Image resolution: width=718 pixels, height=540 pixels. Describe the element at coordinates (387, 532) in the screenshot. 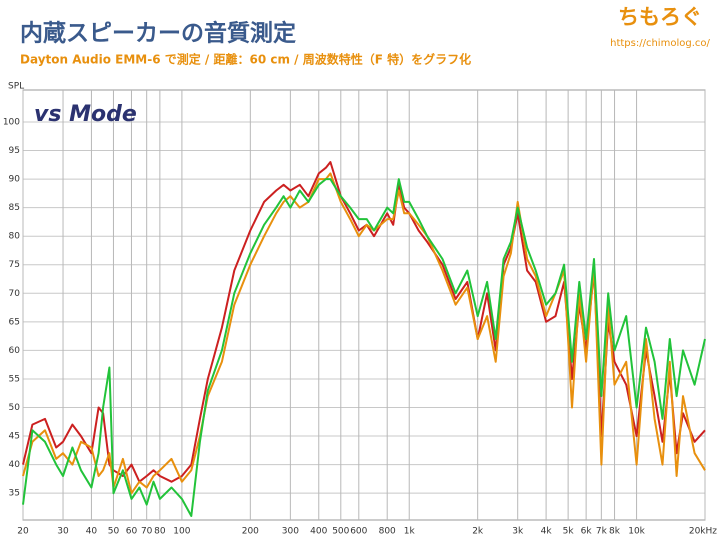

I see `x-tick-label: 800` at that location.